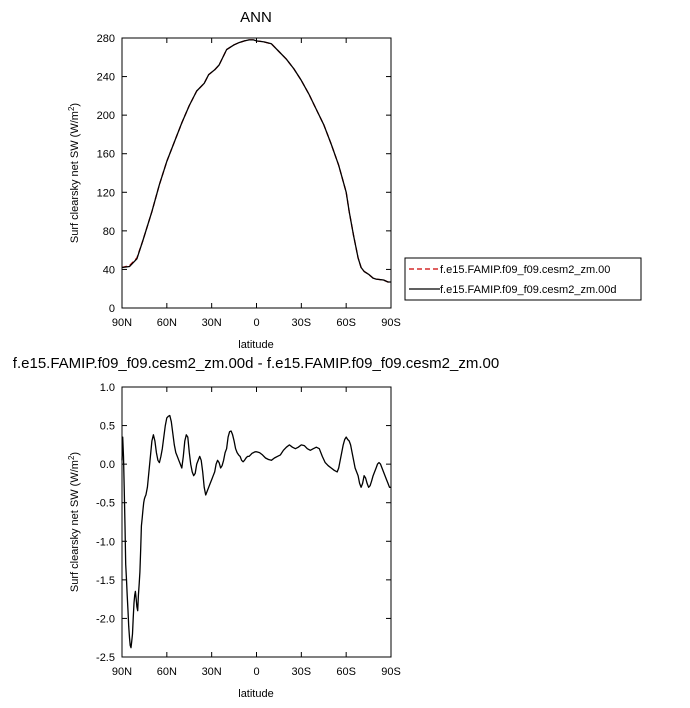 This screenshot has height=708, width=690. Describe the element at coordinates (107, 465) in the screenshot. I see `y-tick-label-5: 0.0` at that location.